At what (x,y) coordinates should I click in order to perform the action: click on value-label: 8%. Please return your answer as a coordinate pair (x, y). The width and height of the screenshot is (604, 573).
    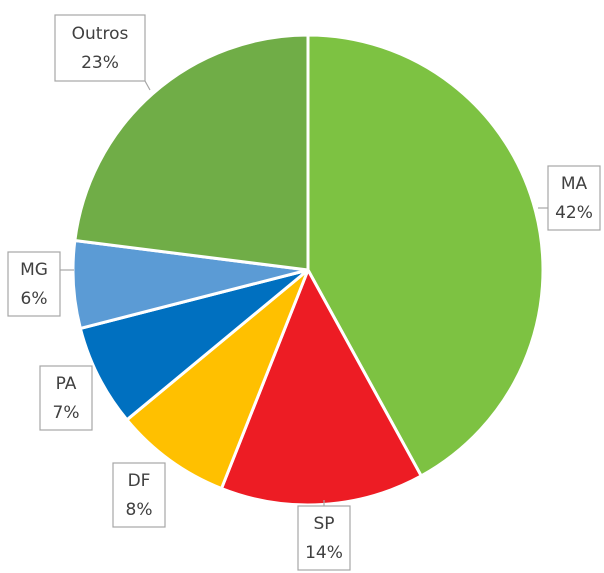
    Looking at the image, I should click on (139, 510).